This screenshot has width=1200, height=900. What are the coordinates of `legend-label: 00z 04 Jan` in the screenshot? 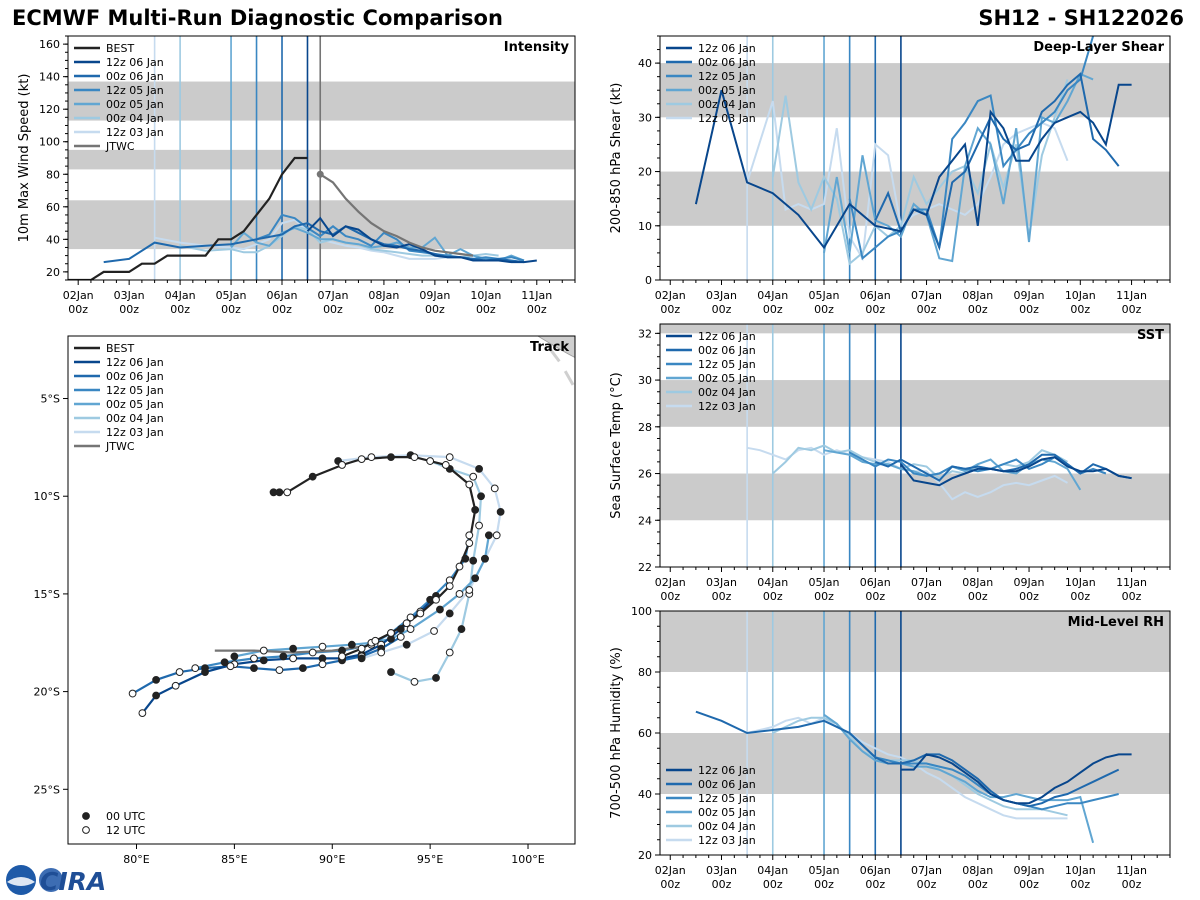 It's located at (727, 392).